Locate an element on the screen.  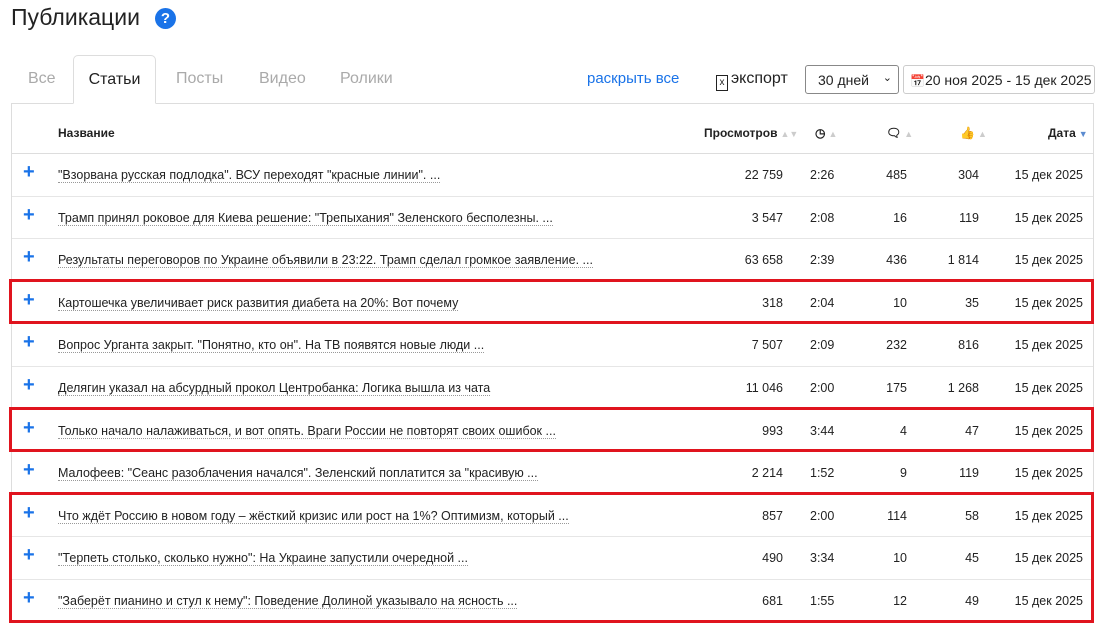
col-date-label: Дата is located at coordinates (1062, 133).